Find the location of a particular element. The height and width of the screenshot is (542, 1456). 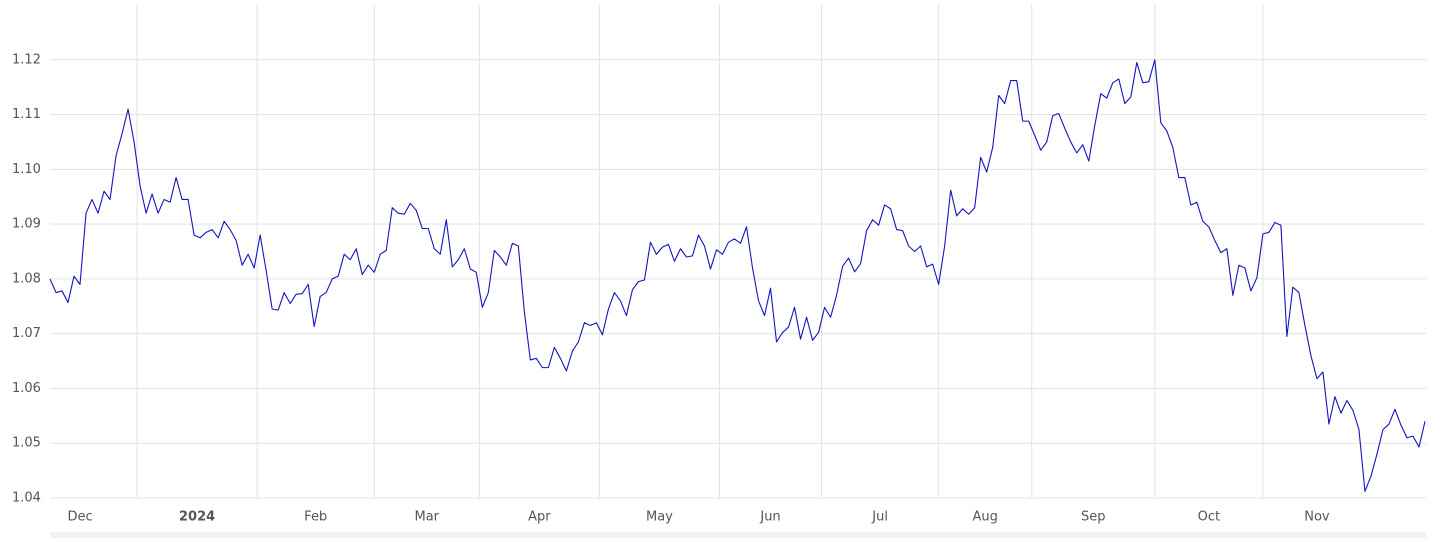

y-tick-label: 1.11 is located at coordinates (26, 114).